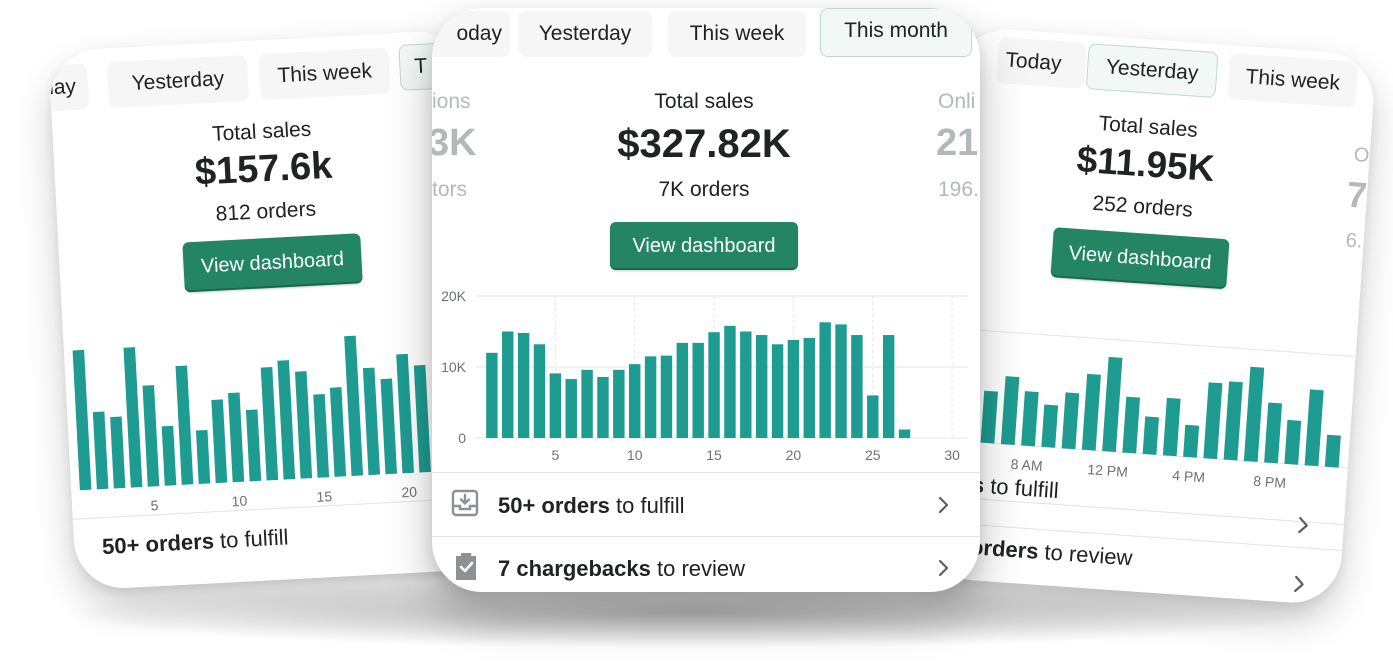  I want to click on x-tick-label: 8 PM, so click(1270, 482).